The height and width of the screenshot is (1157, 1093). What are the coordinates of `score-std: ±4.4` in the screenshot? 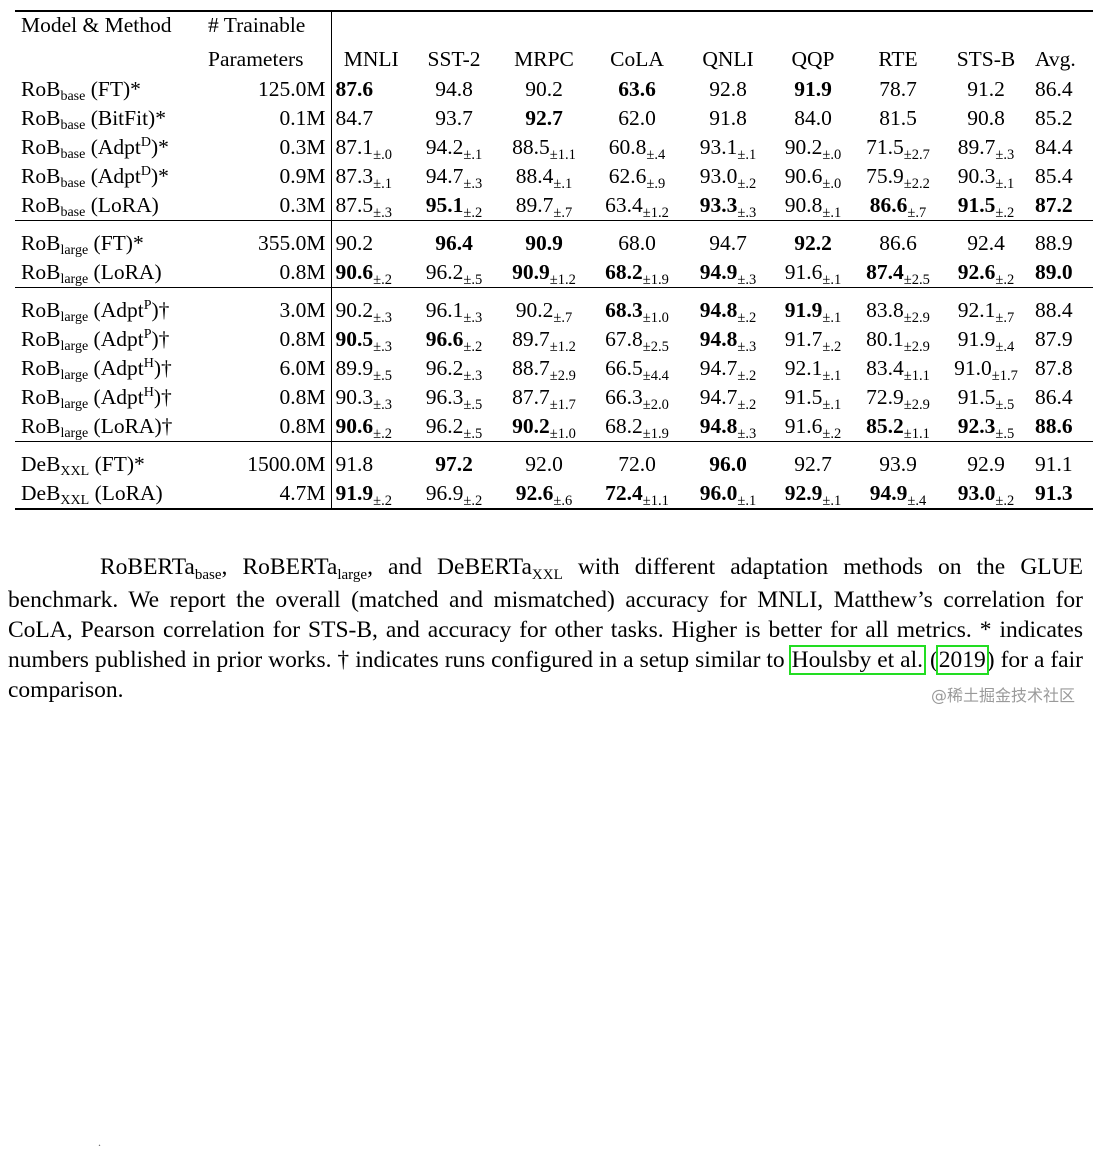 It's located at (655, 376).